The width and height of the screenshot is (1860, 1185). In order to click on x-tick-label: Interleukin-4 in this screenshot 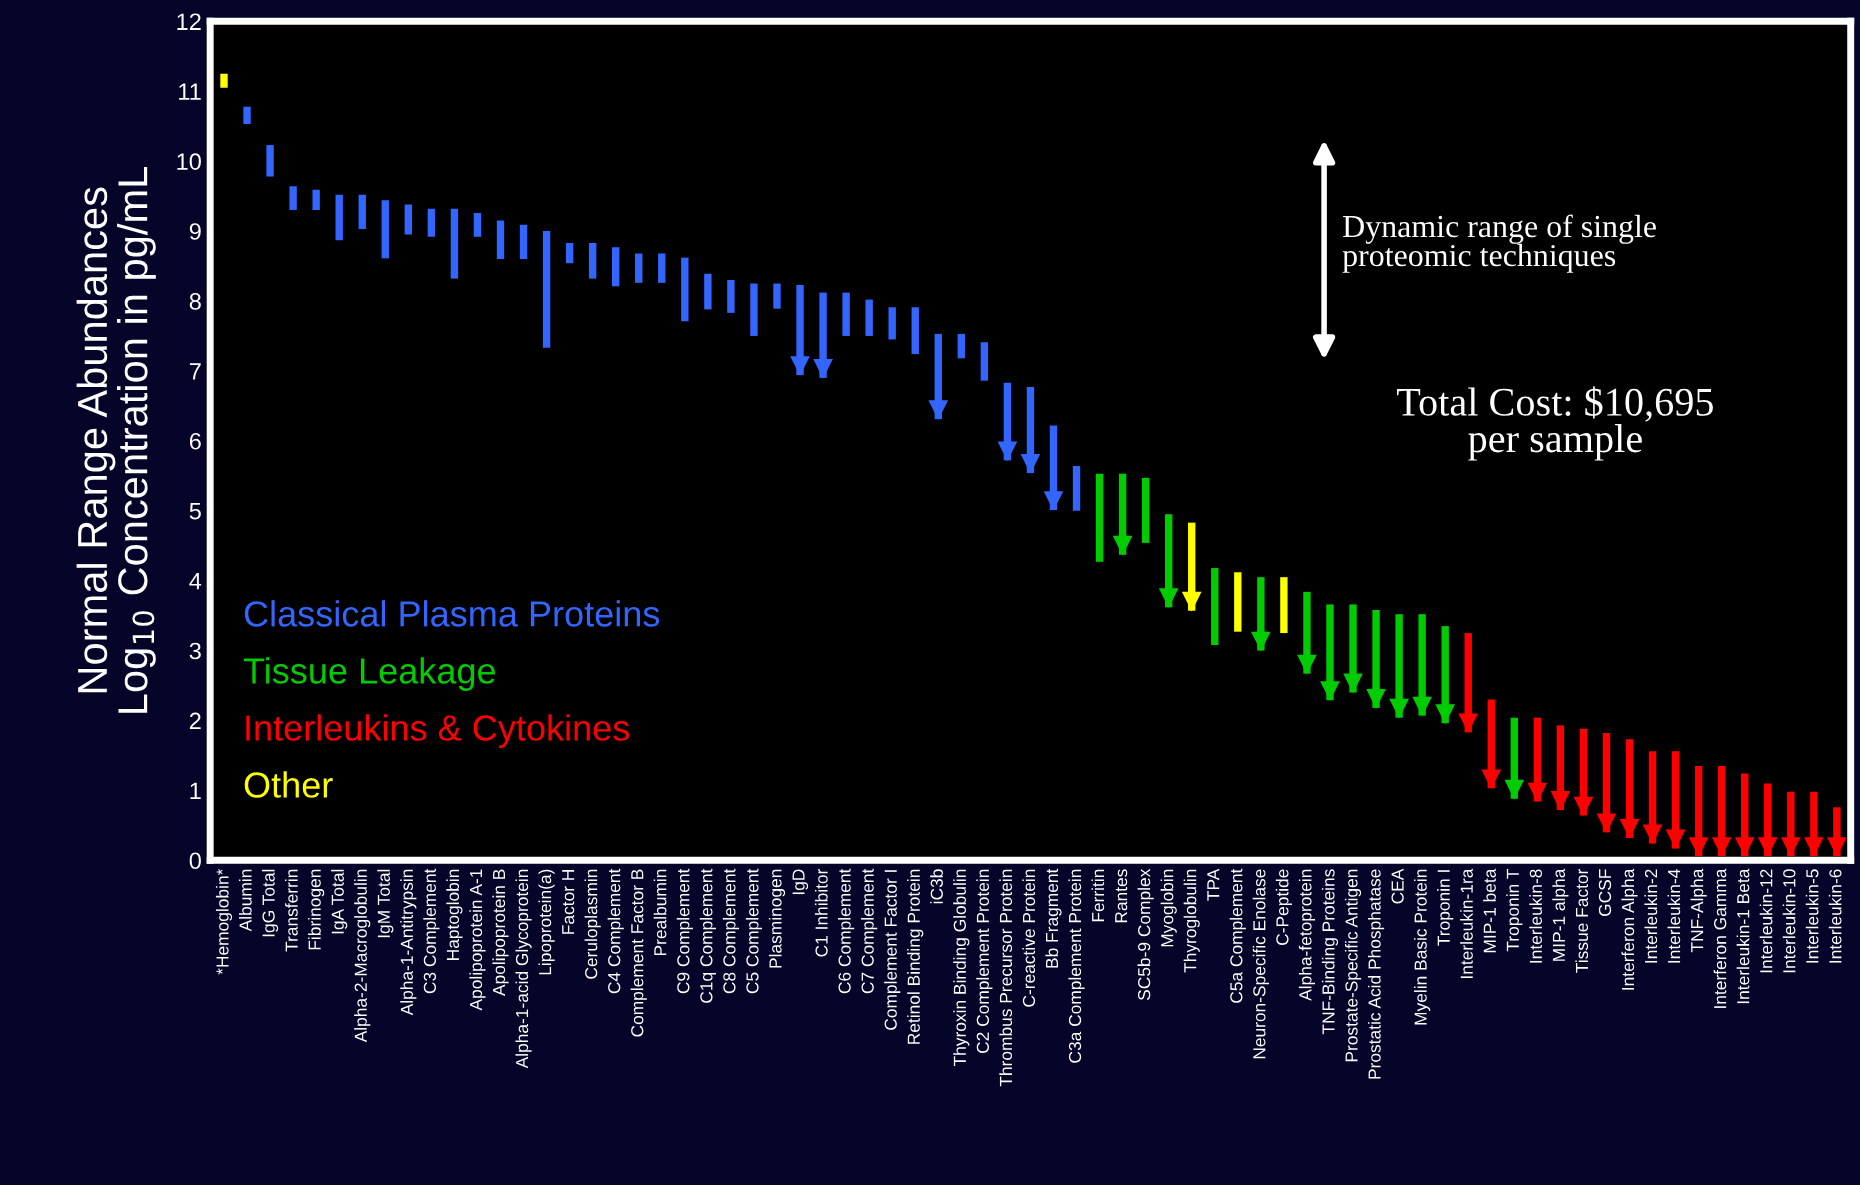, I will do `click(1674, 916)`.